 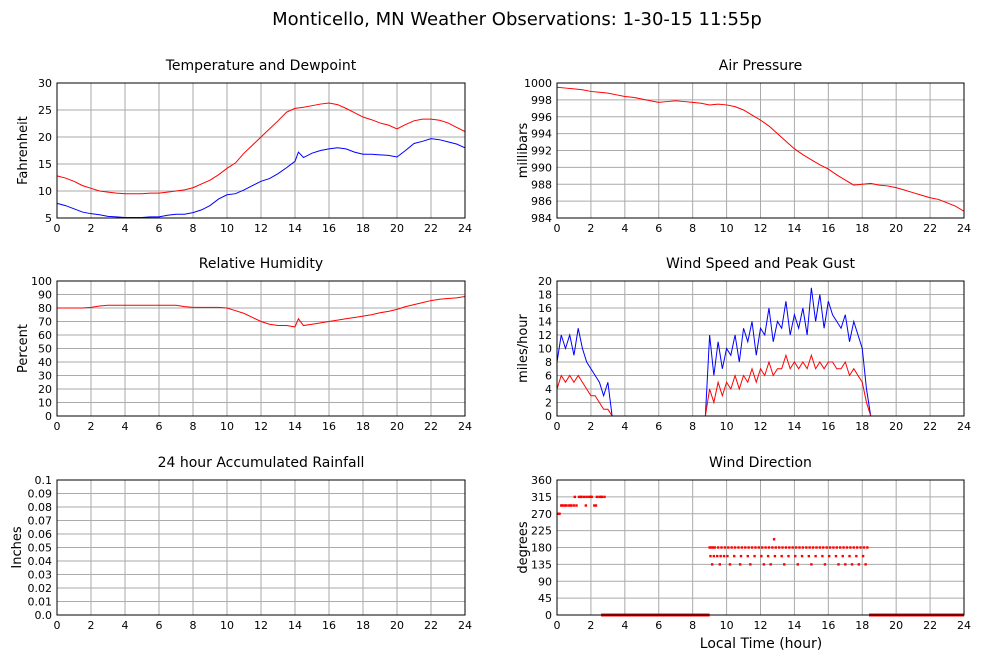 What do you see at coordinates (397, 625) in the screenshot?
I see `rain-x-tick-label: 20` at bounding box center [397, 625].